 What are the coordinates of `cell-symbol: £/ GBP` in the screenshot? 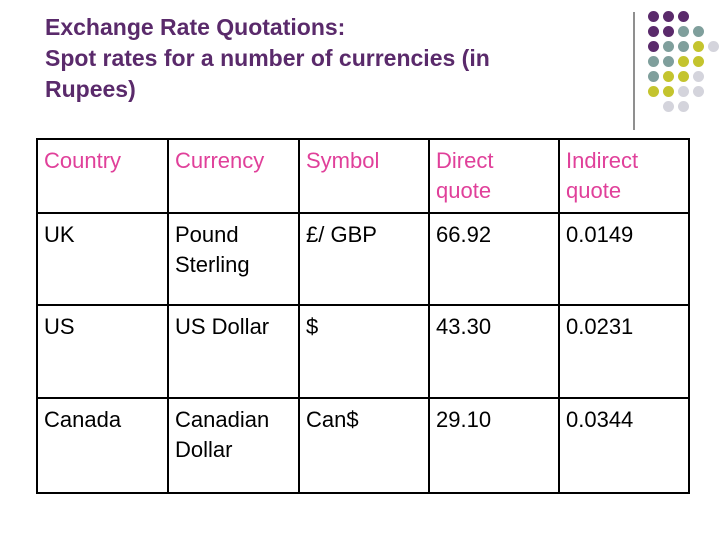 It's located at (364, 259).